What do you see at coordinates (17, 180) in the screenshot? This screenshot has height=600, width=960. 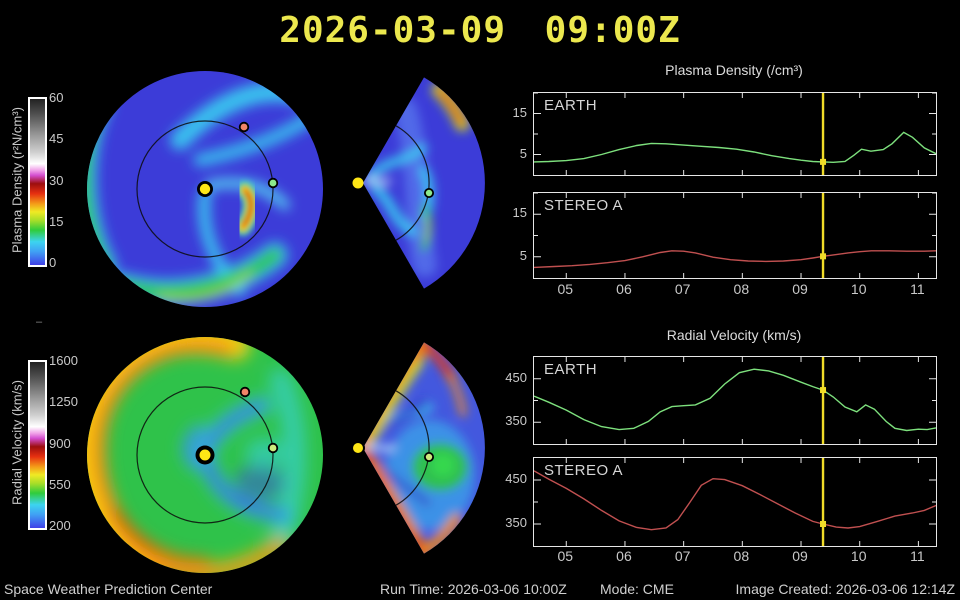 I see `density-colorbar-label: Plasma Density (r²N/cm³)` at bounding box center [17, 180].